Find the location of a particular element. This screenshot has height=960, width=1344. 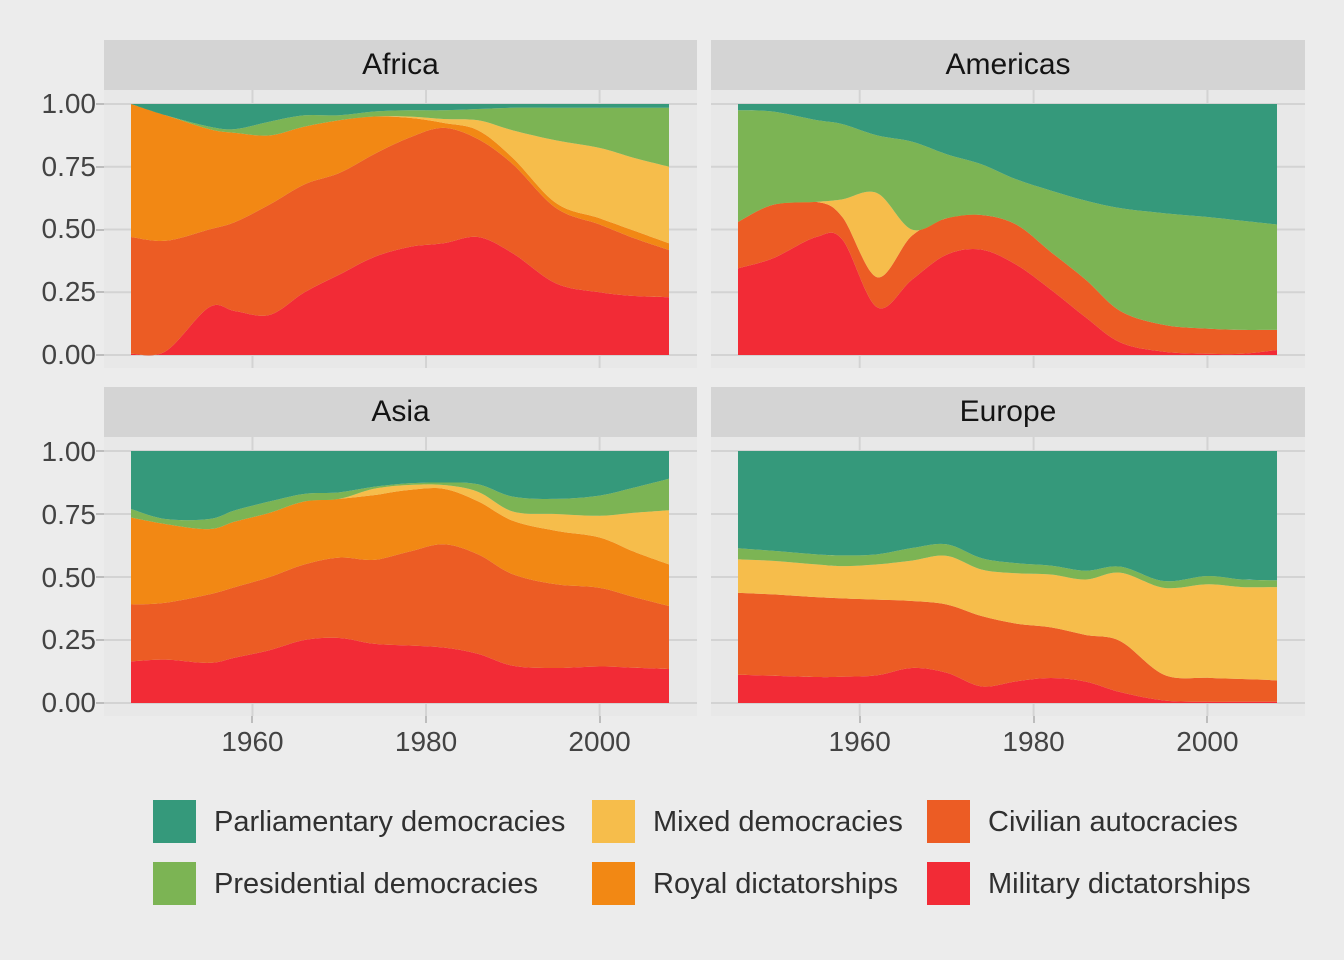

asia-area-chart is located at coordinates (400, 576).